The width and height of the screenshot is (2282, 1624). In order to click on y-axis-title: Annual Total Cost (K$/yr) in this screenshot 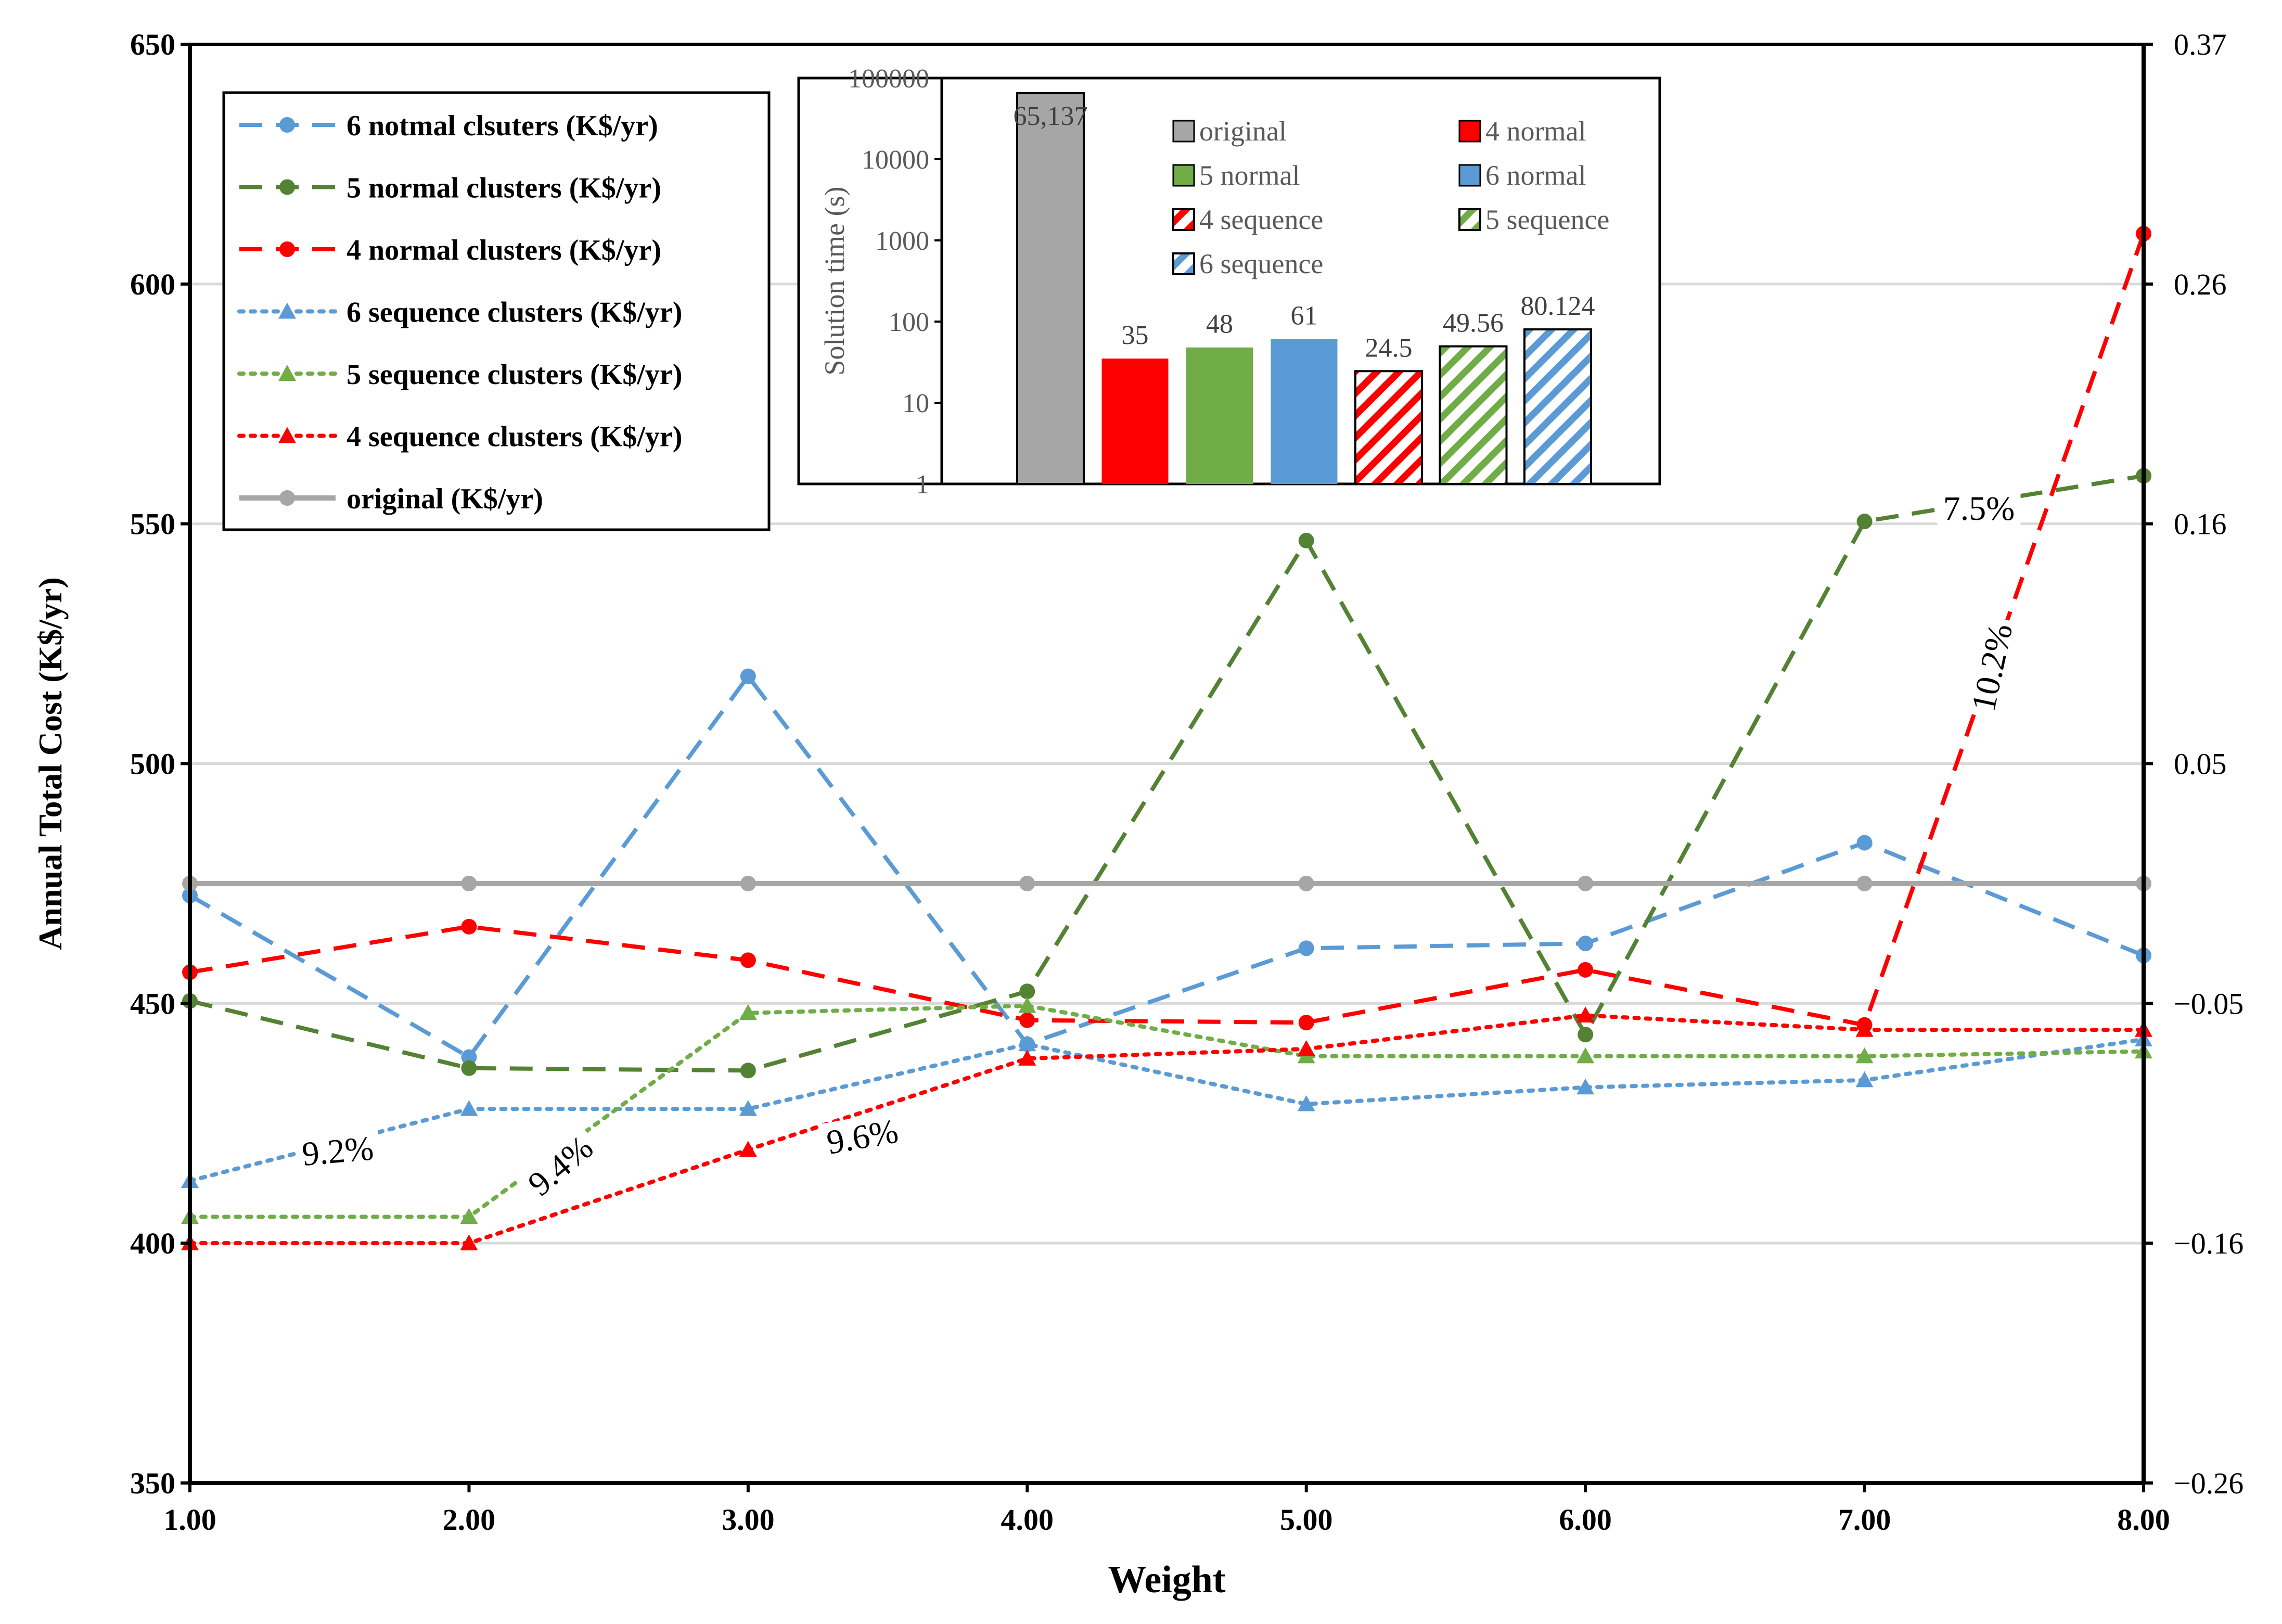, I will do `click(50, 764)`.